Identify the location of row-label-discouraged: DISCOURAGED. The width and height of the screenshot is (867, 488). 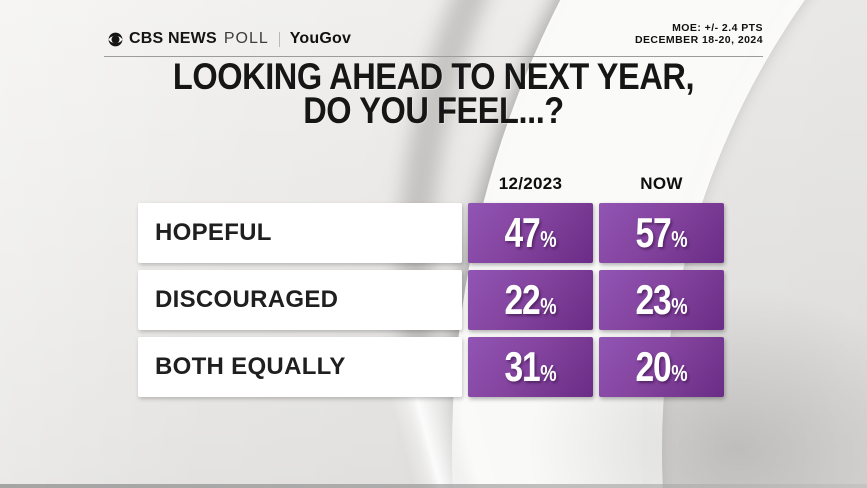
(300, 300).